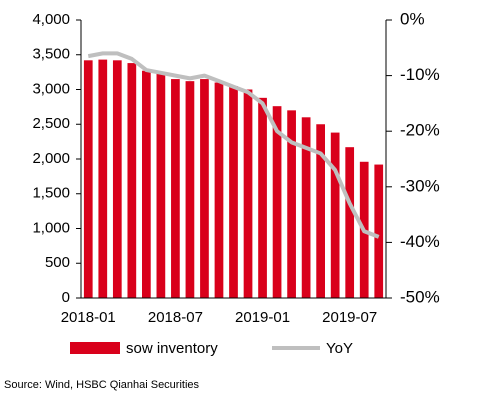 This screenshot has height=406, width=478. What do you see at coordinates (51, 227) in the screenshot?
I see `y-tick-label: 1,000` at bounding box center [51, 227].